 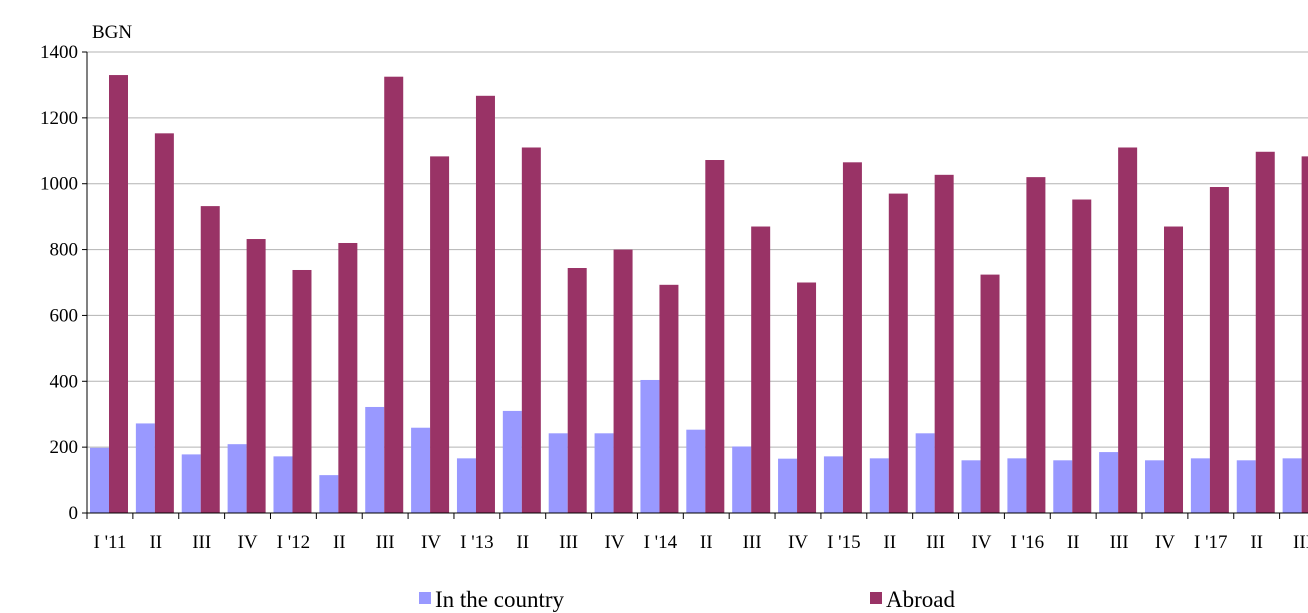 What do you see at coordinates (920, 599) in the screenshot?
I see `legend-label-abroad: Abroad` at bounding box center [920, 599].